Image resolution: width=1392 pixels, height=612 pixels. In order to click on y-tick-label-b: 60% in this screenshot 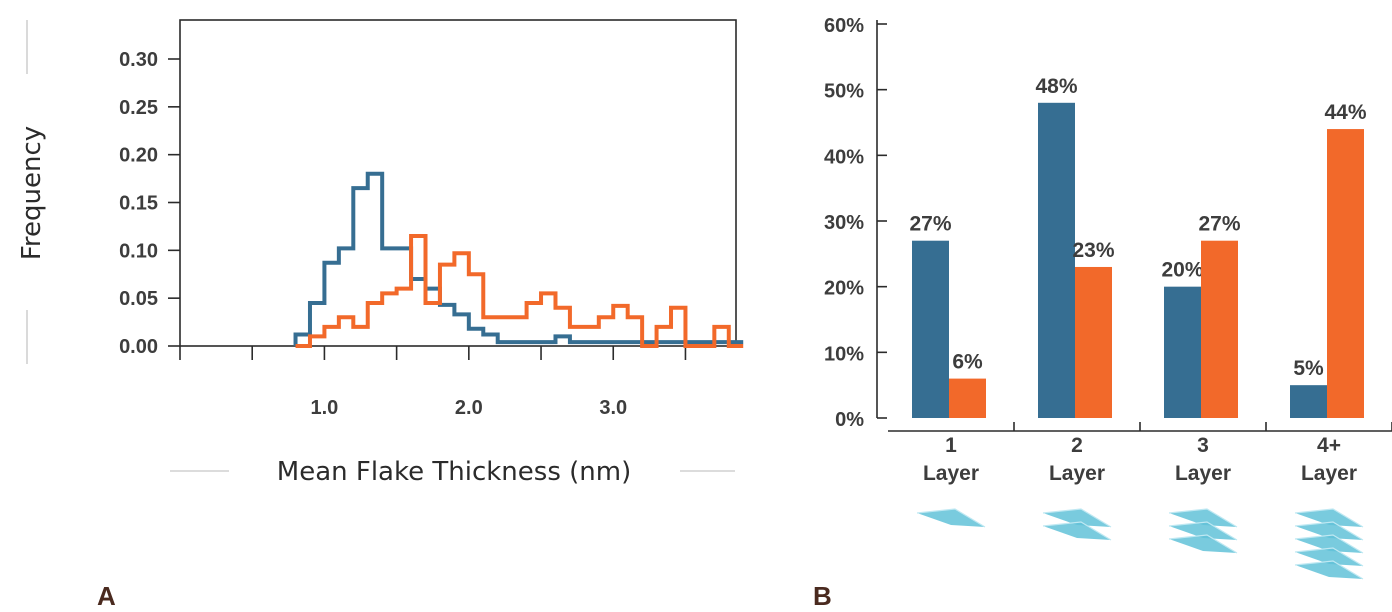, I will do `click(844, 26)`.